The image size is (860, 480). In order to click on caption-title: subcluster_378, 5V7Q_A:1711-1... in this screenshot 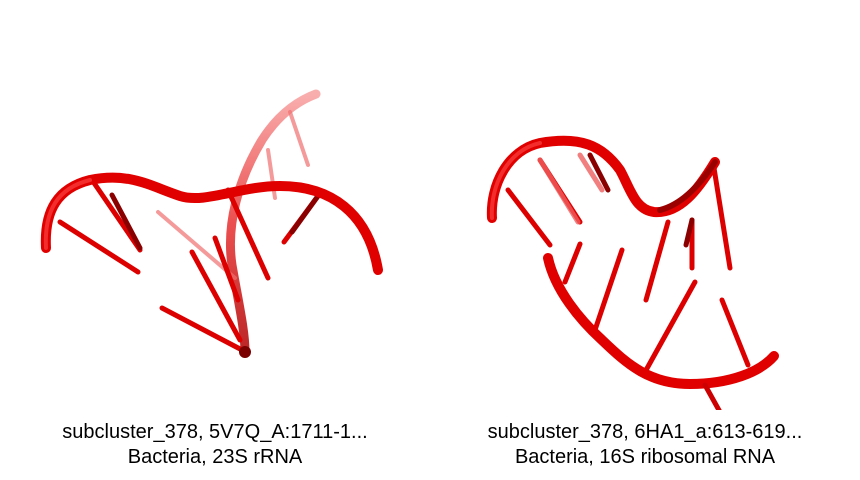, I will do `click(215, 432)`.